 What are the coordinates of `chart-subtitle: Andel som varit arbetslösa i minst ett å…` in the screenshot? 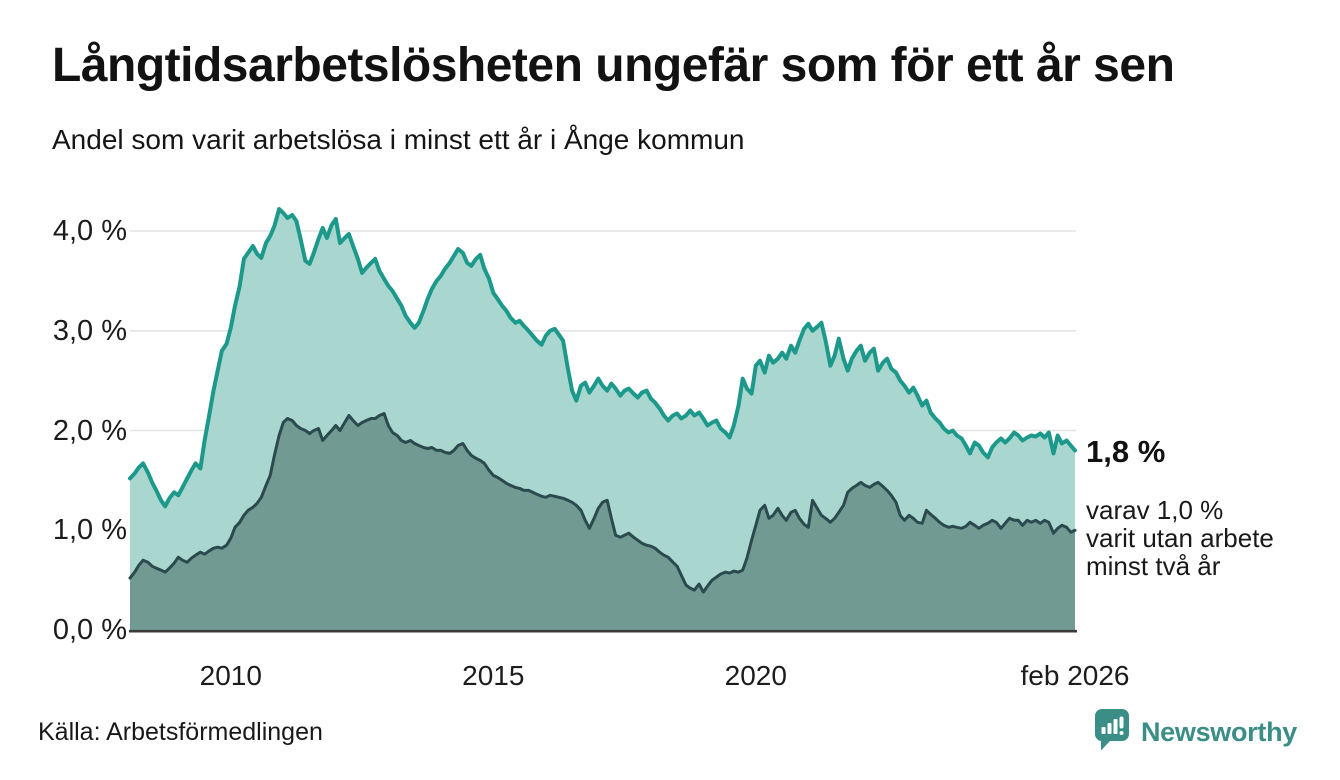 It's located at (398, 139).